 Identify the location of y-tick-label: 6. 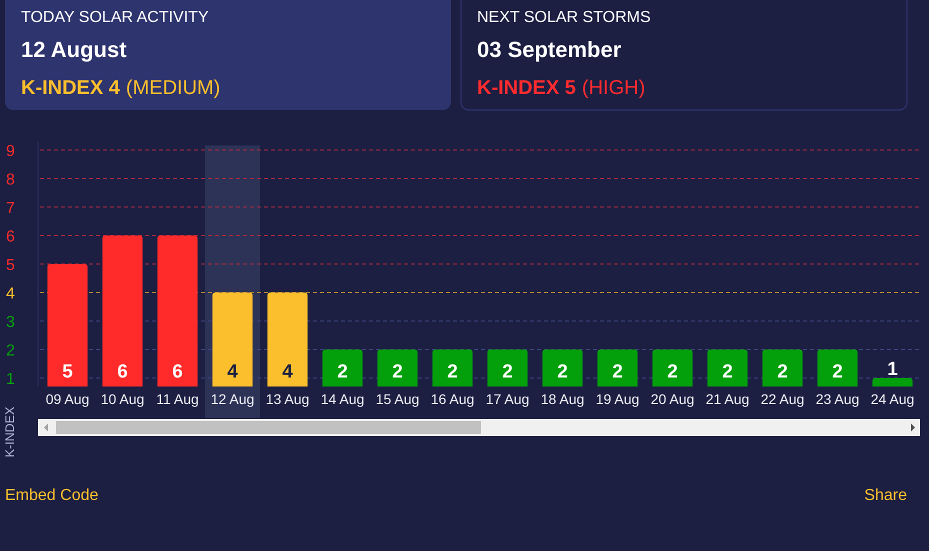
(10, 237).